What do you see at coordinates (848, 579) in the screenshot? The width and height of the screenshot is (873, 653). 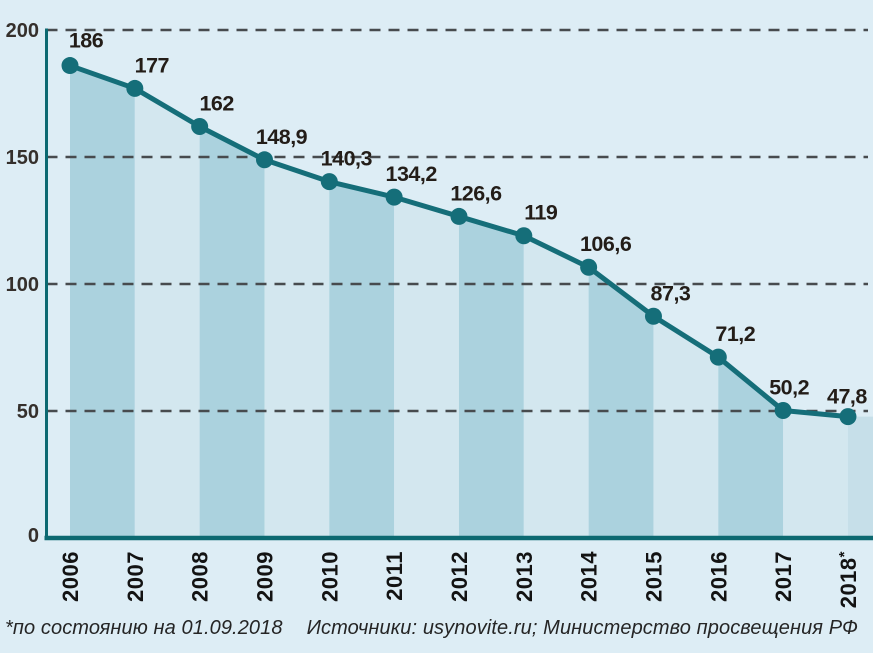 I see `year-label: 2018*` at bounding box center [848, 579].